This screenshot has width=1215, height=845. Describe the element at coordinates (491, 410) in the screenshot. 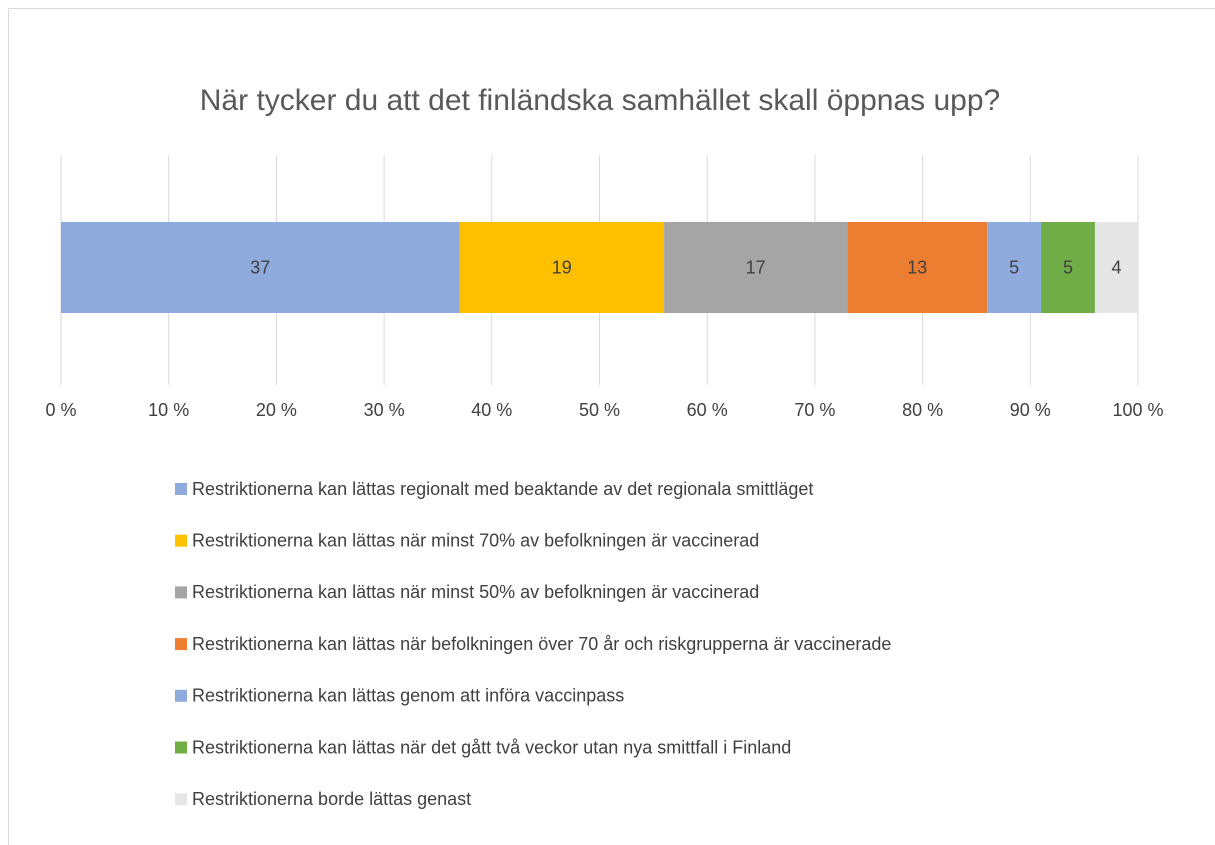

I see `x-tick-label: 40 %` at that location.